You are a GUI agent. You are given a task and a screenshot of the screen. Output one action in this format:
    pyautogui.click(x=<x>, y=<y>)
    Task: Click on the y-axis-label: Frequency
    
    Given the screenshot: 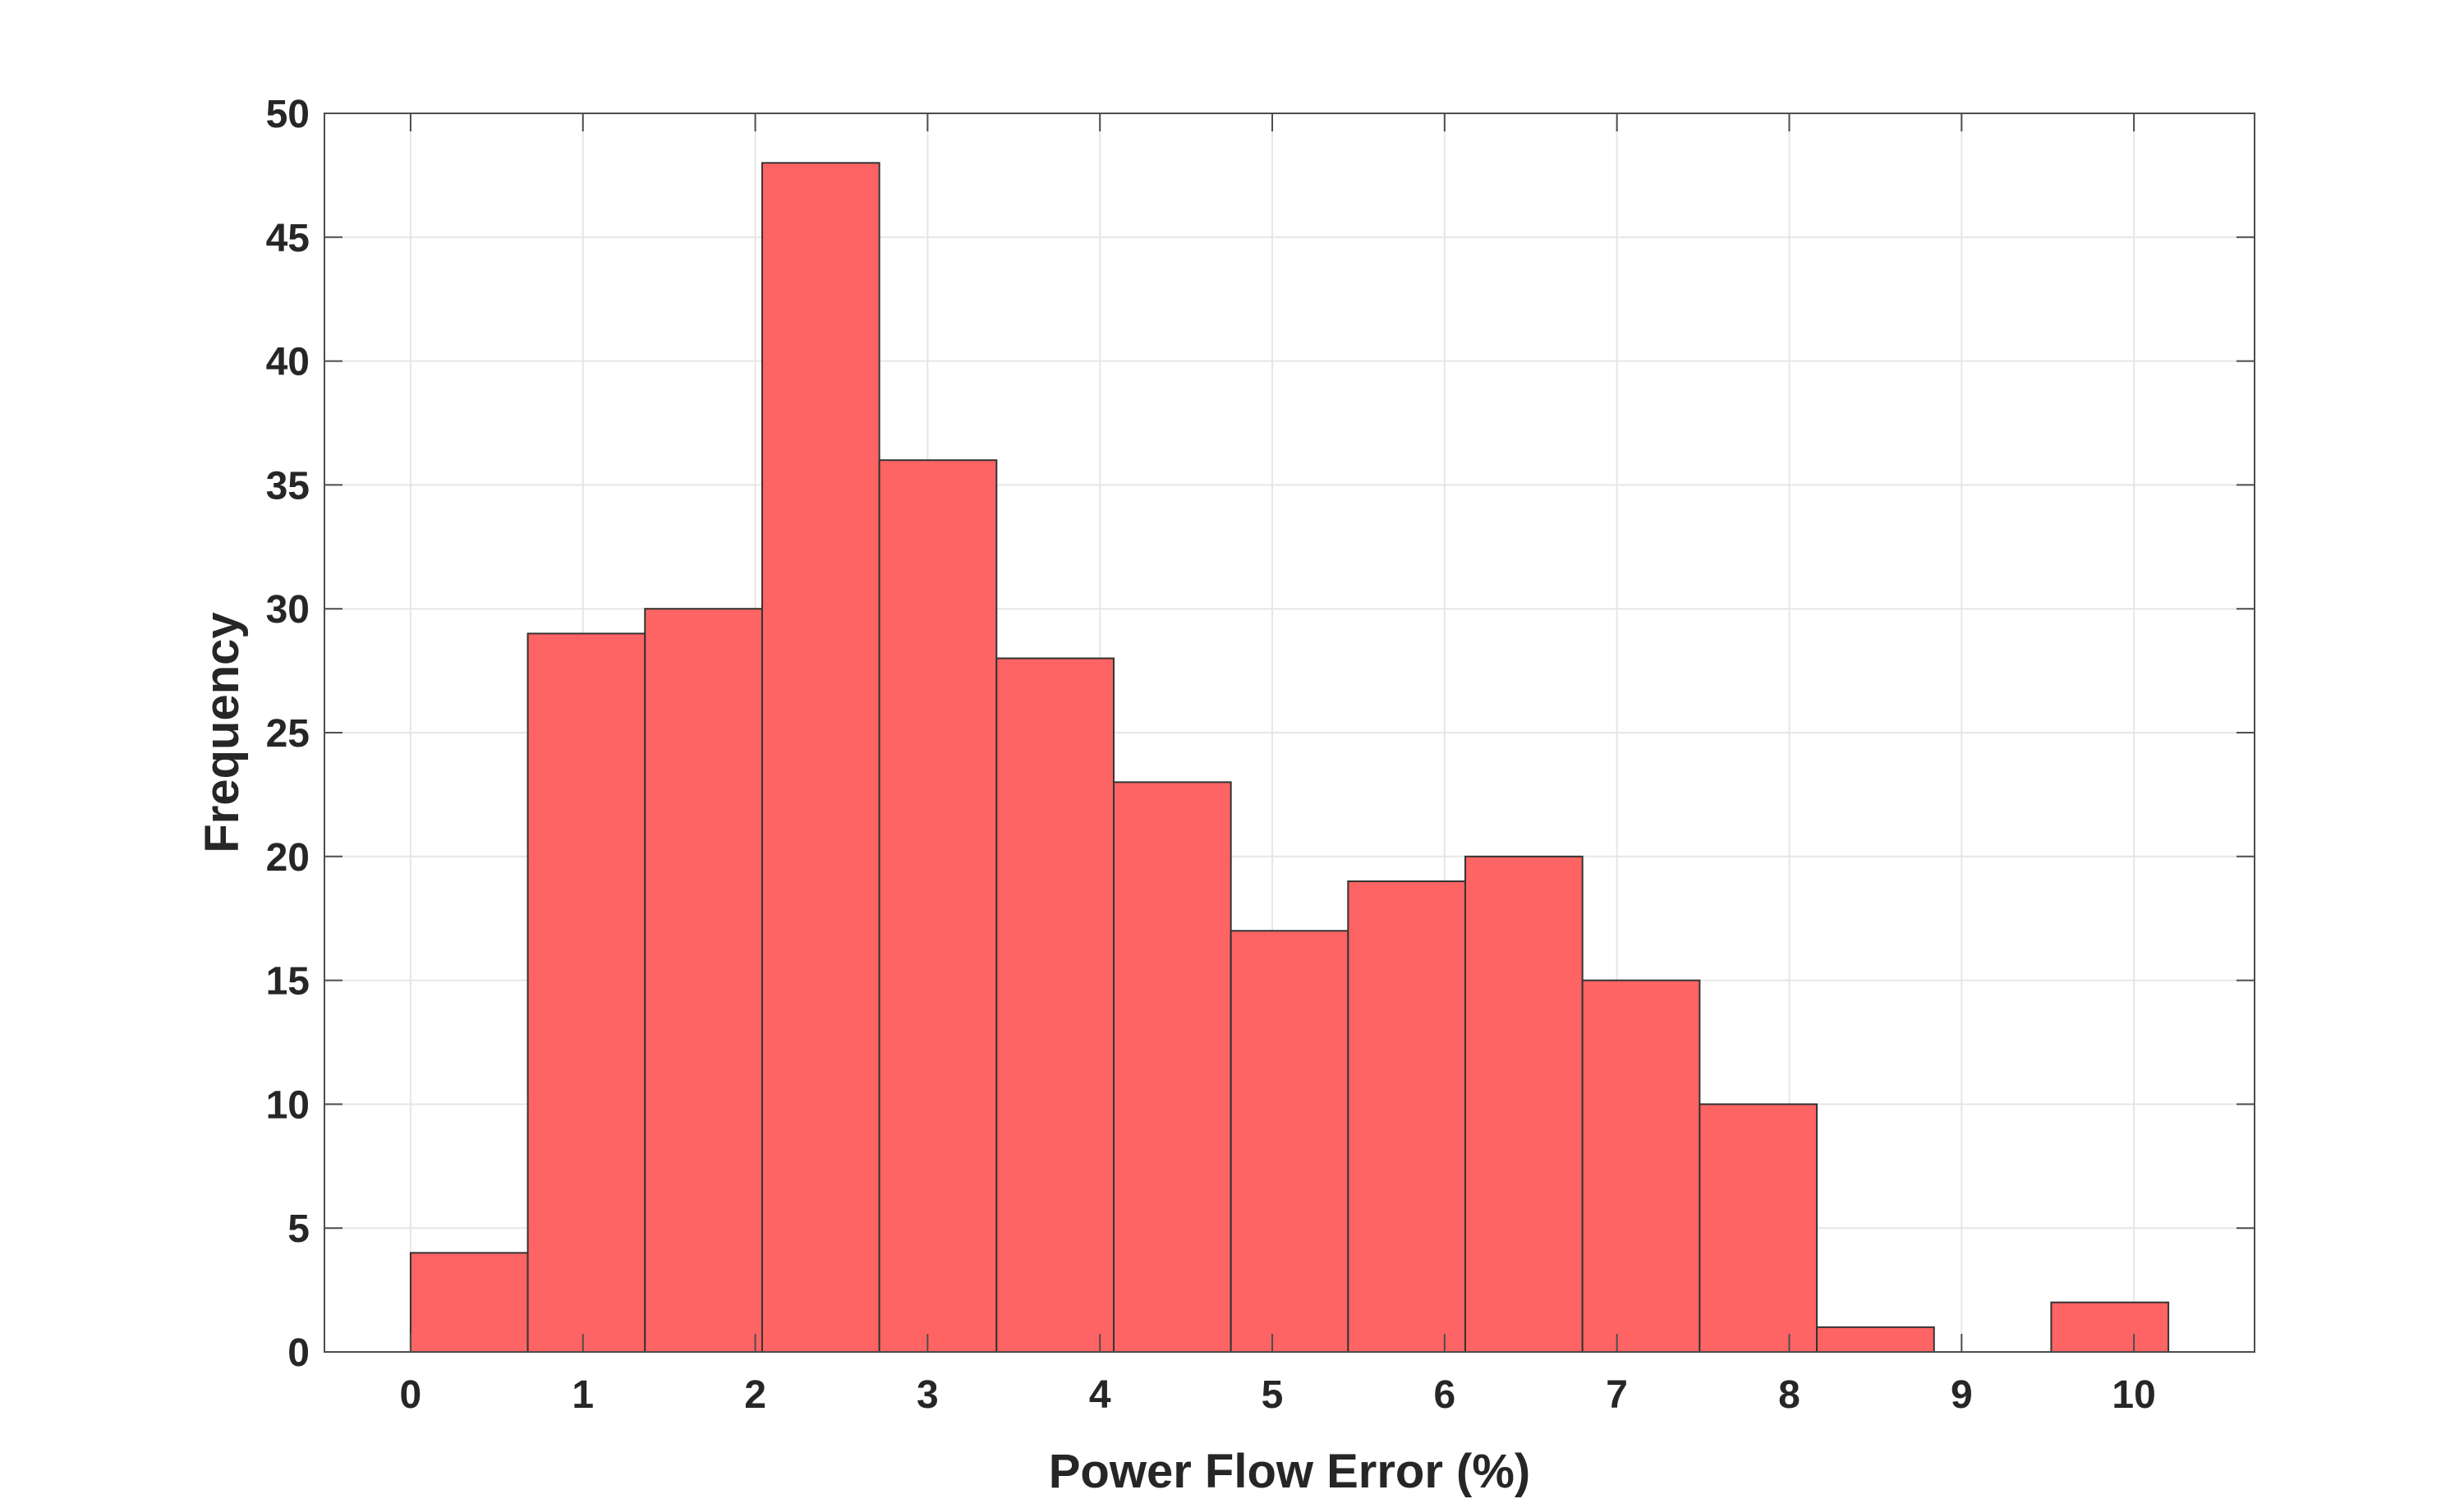 What is the action you would take?
    pyautogui.click(x=222, y=732)
    